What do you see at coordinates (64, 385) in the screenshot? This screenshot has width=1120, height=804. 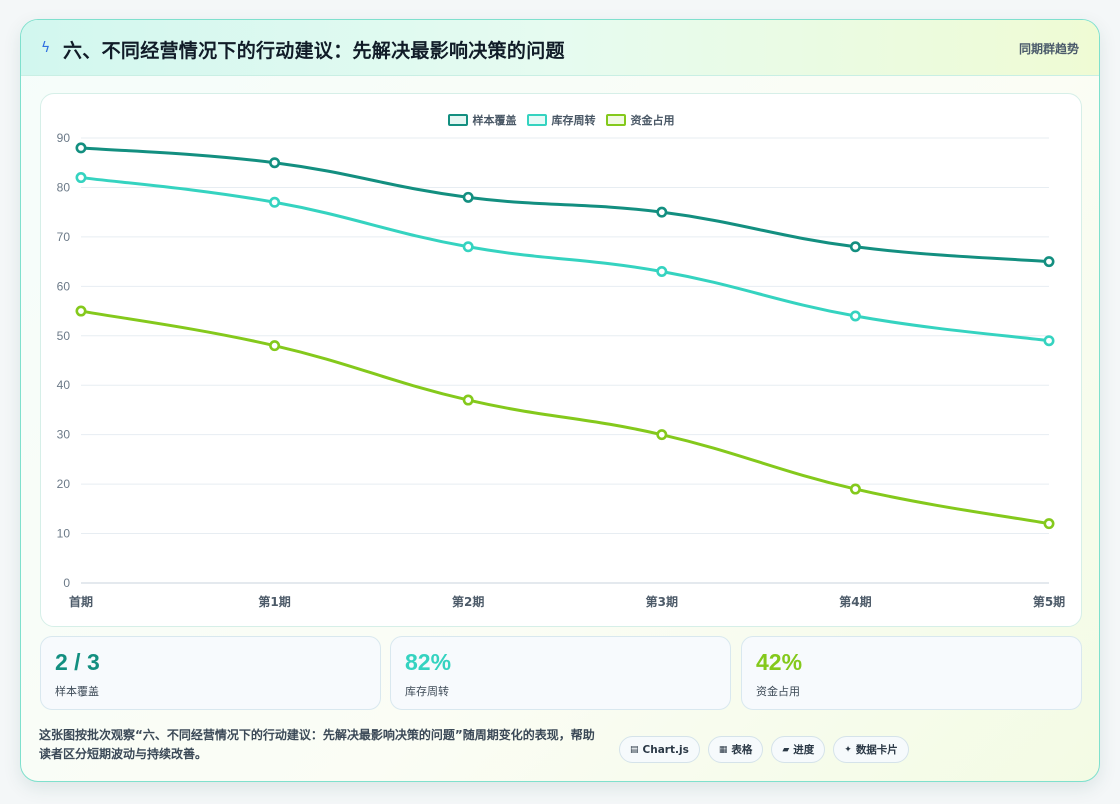 I see `y-tick-label: 40` at bounding box center [64, 385].